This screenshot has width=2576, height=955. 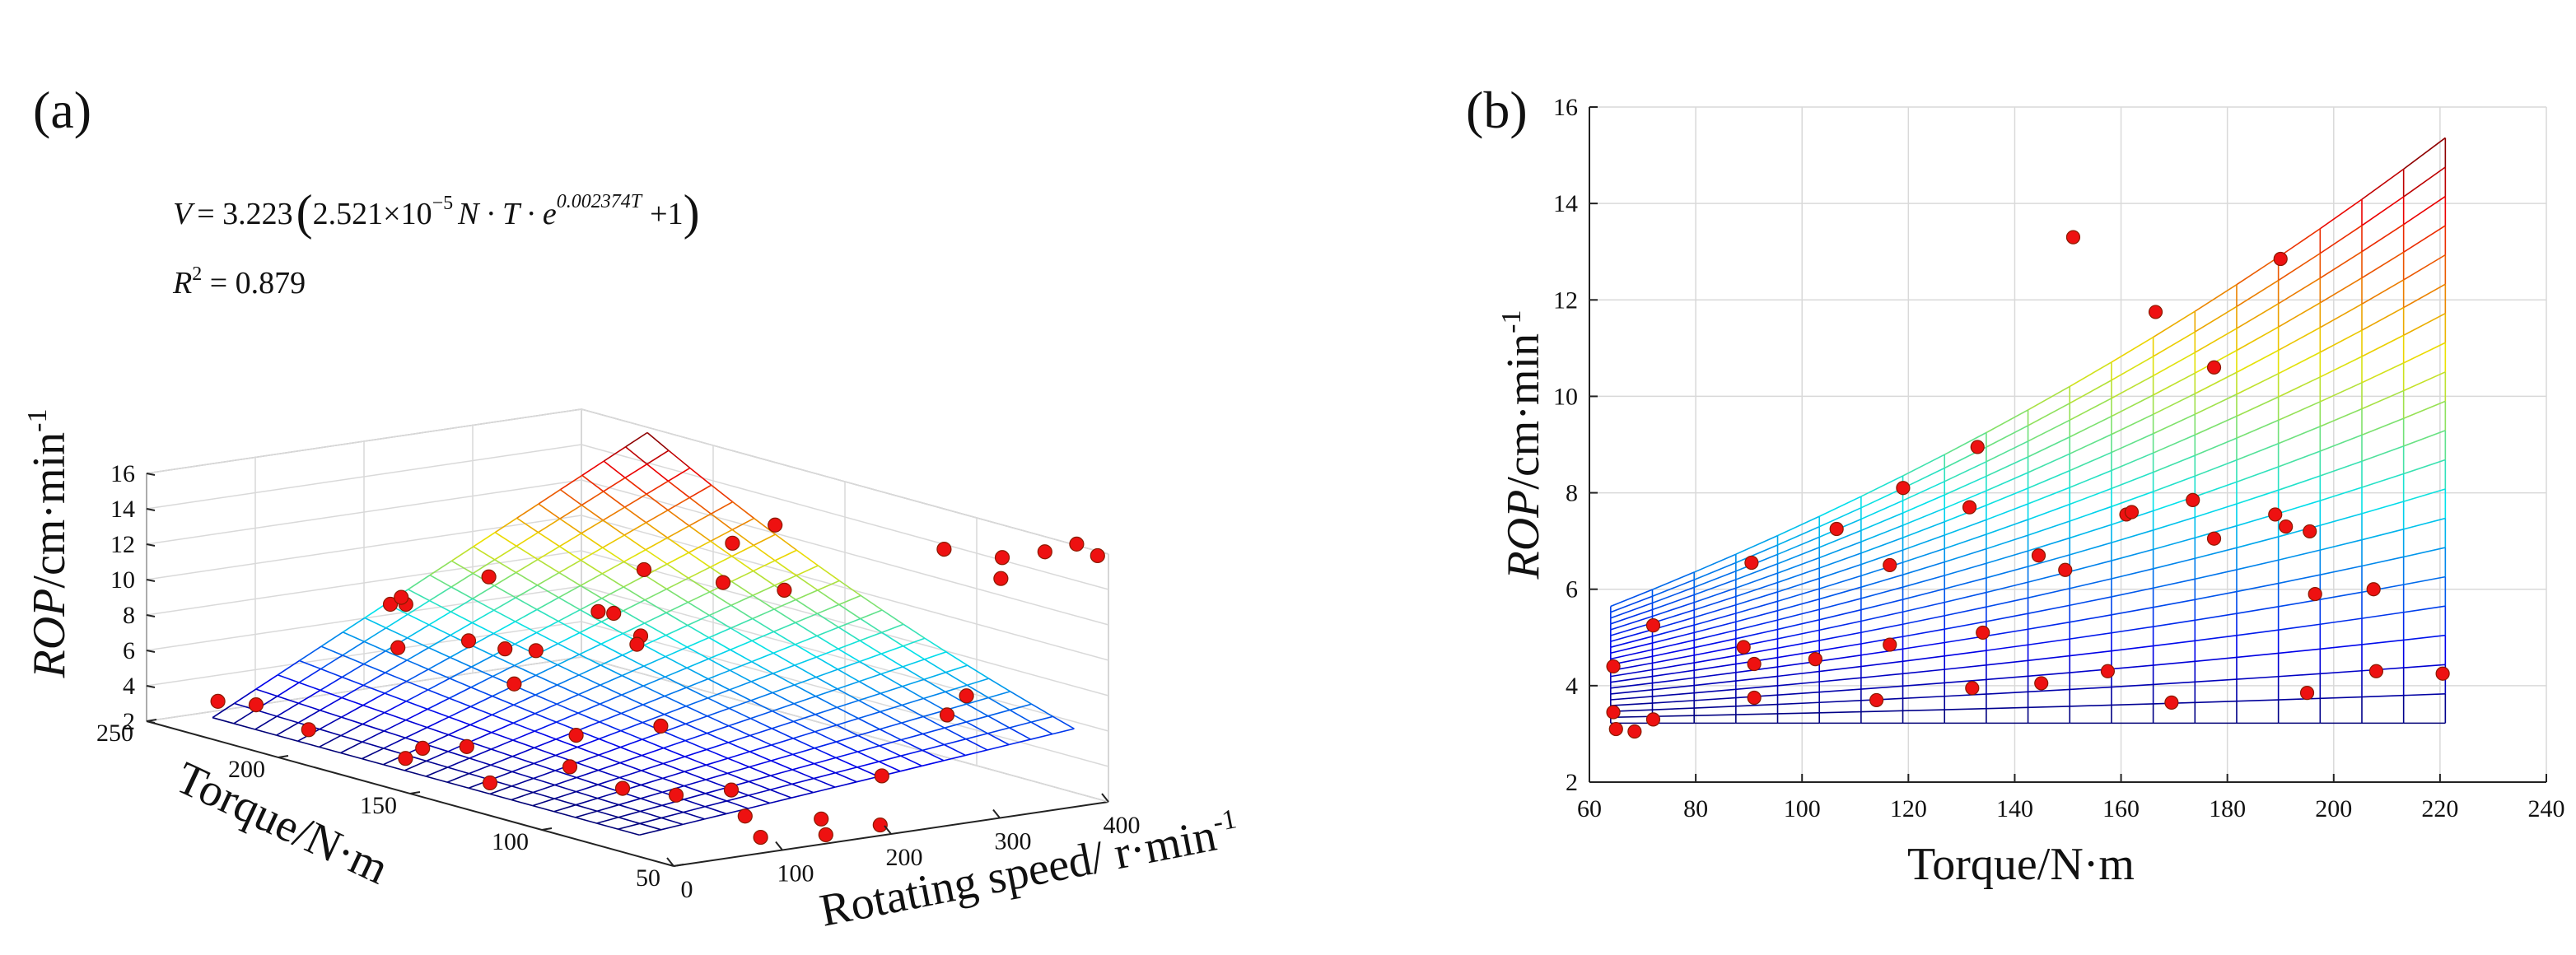 I want to click on b-y-tick-label: 6, so click(x=1572, y=589).